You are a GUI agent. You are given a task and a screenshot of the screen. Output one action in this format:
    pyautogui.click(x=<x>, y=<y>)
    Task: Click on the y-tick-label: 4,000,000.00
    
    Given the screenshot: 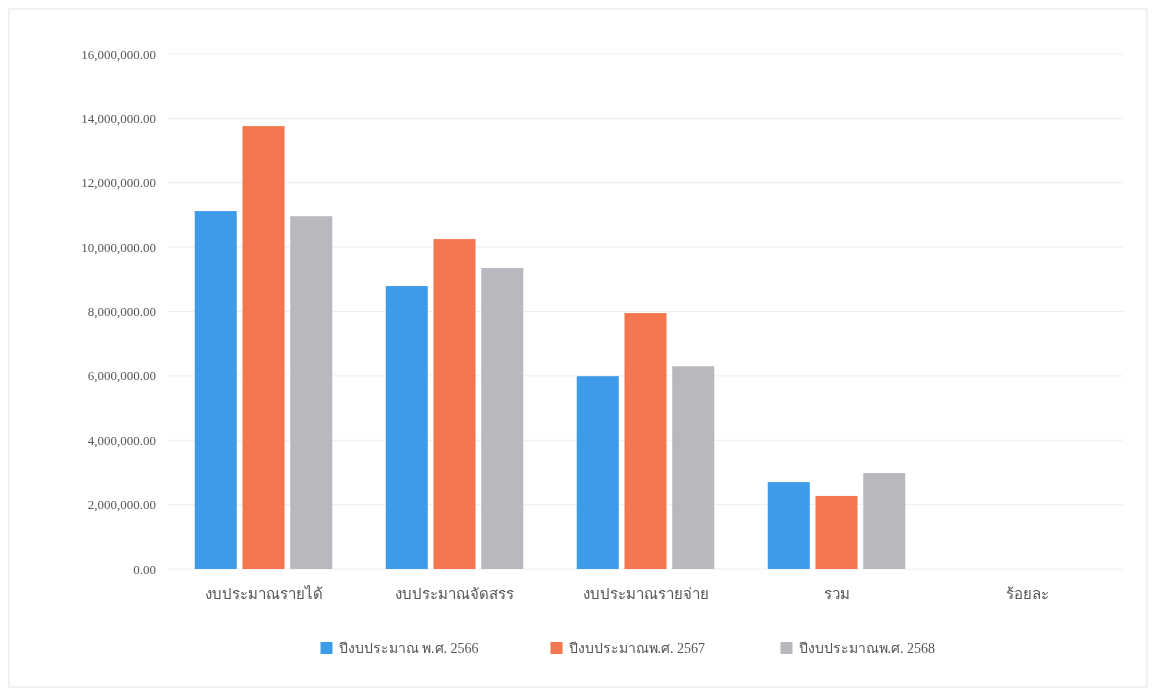 What is the action you would take?
    pyautogui.click(x=121, y=440)
    